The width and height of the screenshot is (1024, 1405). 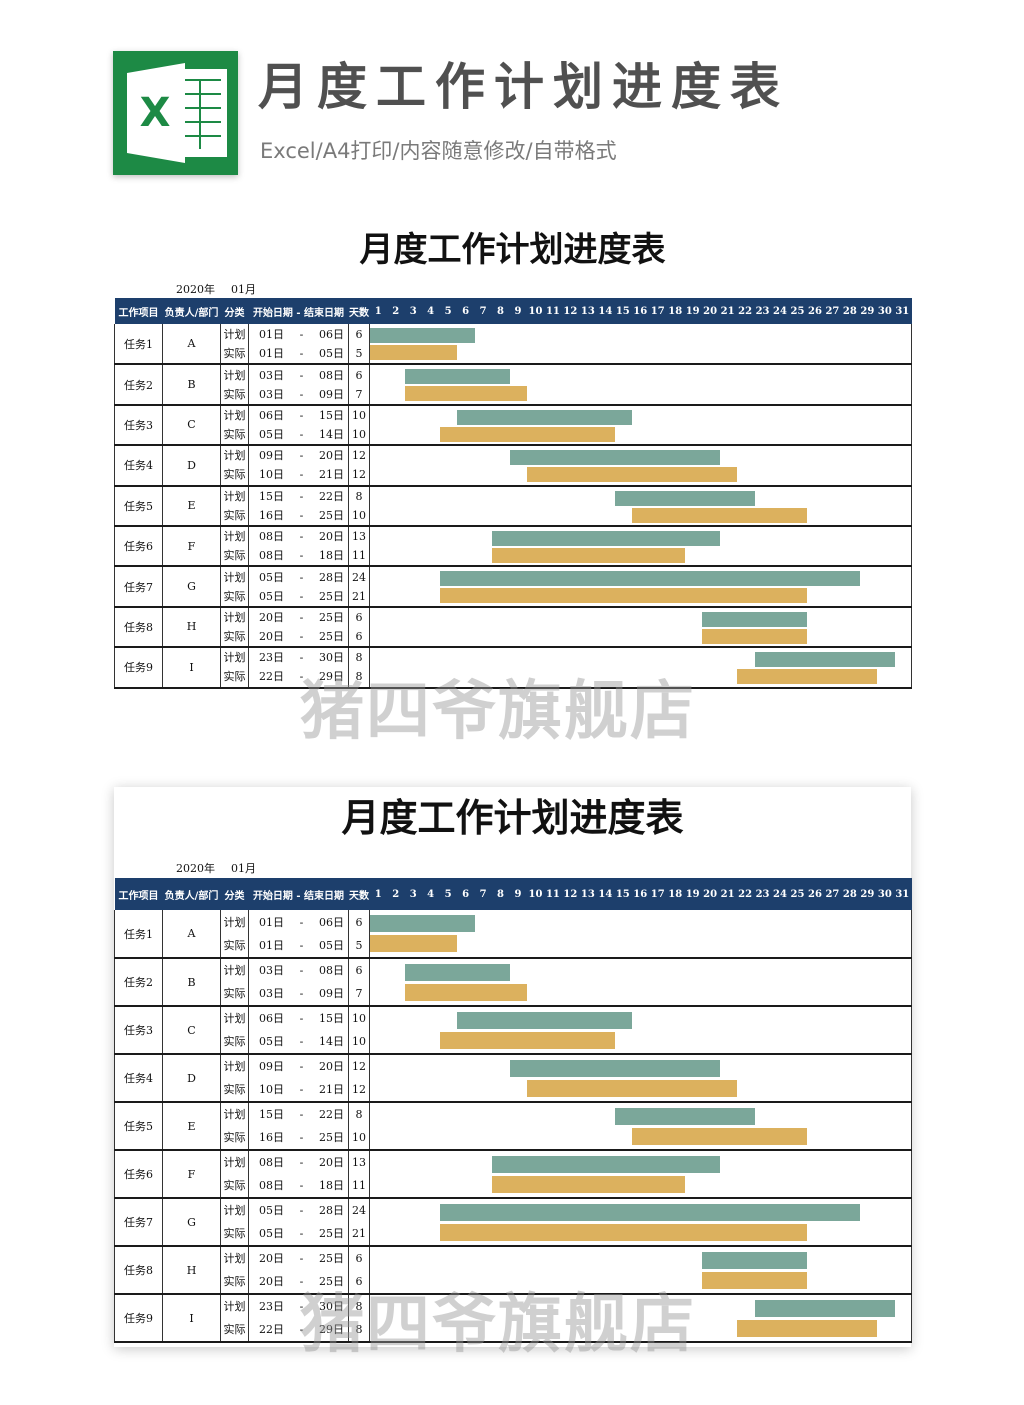 What do you see at coordinates (191, 546) in the screenshot?
I see `task-owner: F` at bounding box center [191, 546].